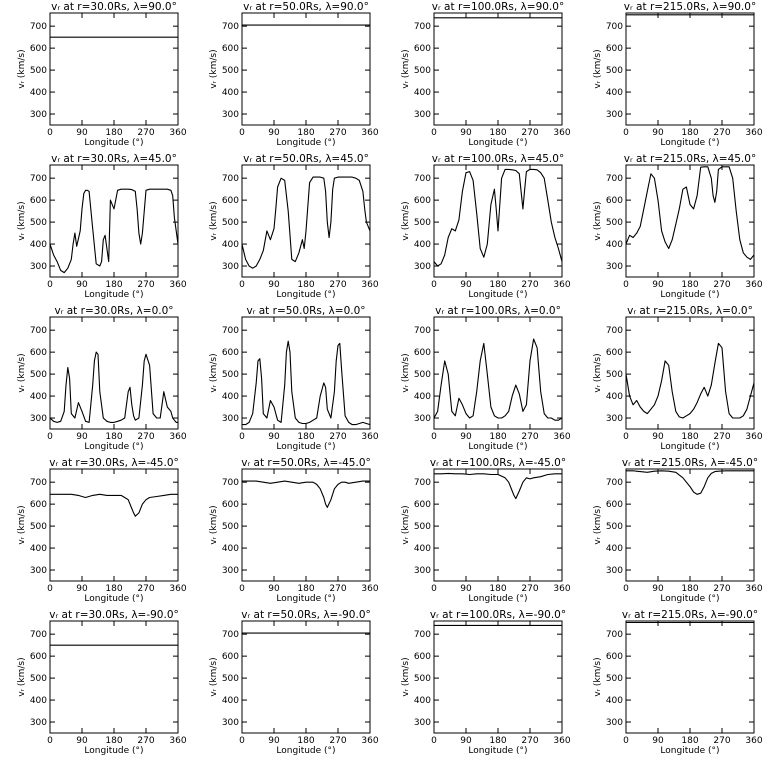 The image size is (768, 768). What do you see at coordinates (690, 213) in the screenshot?
I see `panel-1-3-series-line` at bounding box center [690, 213].